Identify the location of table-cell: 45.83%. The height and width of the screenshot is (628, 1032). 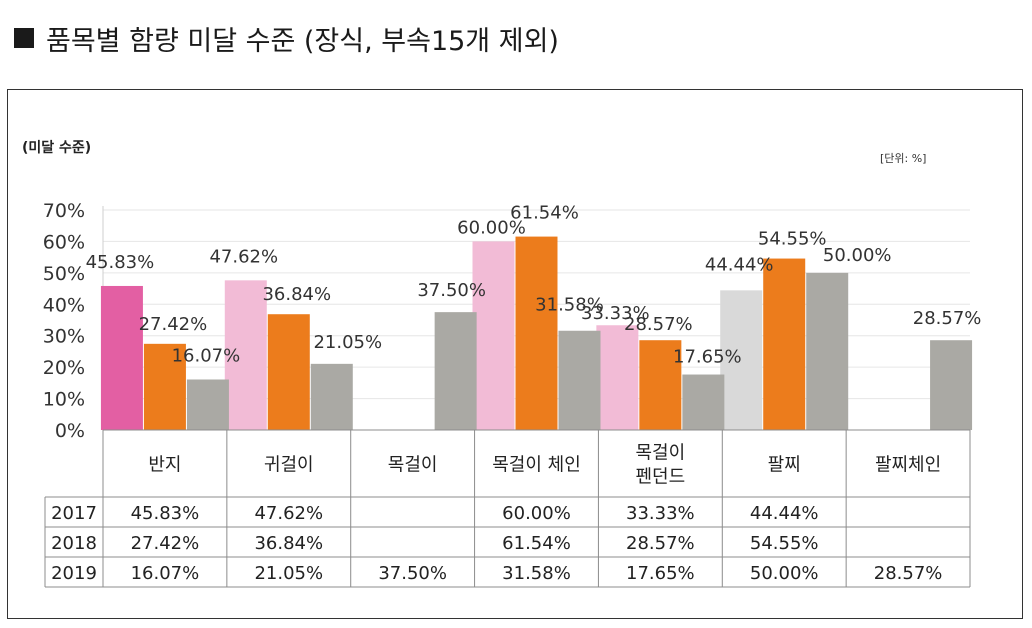
(165, 513).